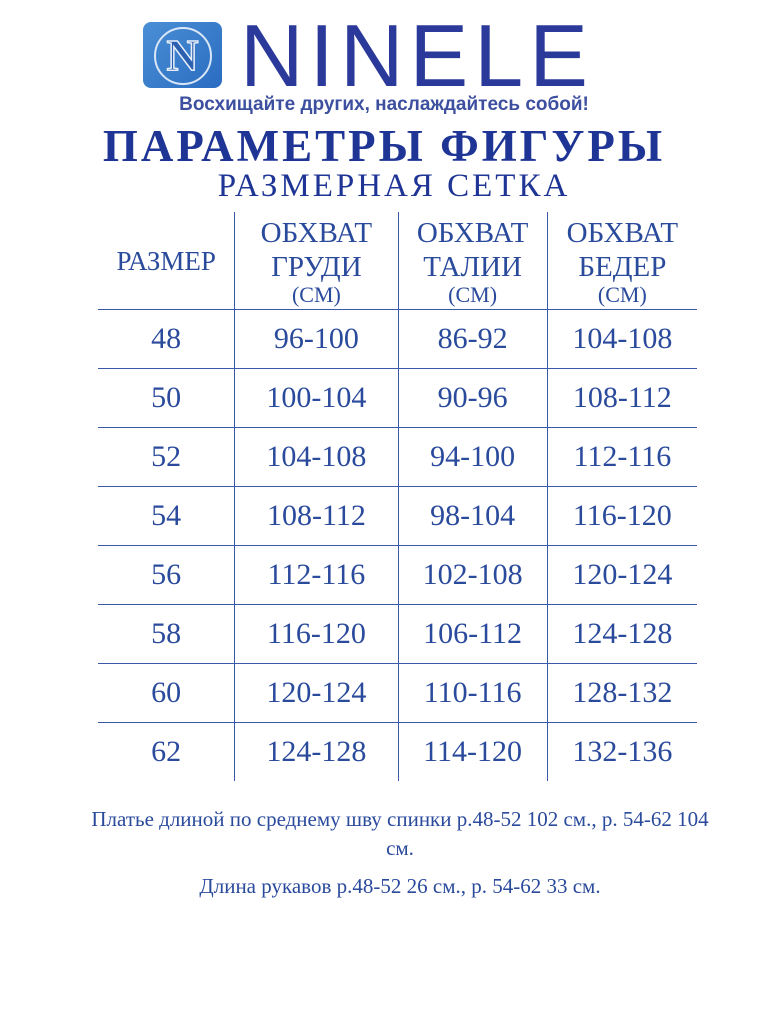  I want to click on waist-cell: 114-120, so click(472, 752).